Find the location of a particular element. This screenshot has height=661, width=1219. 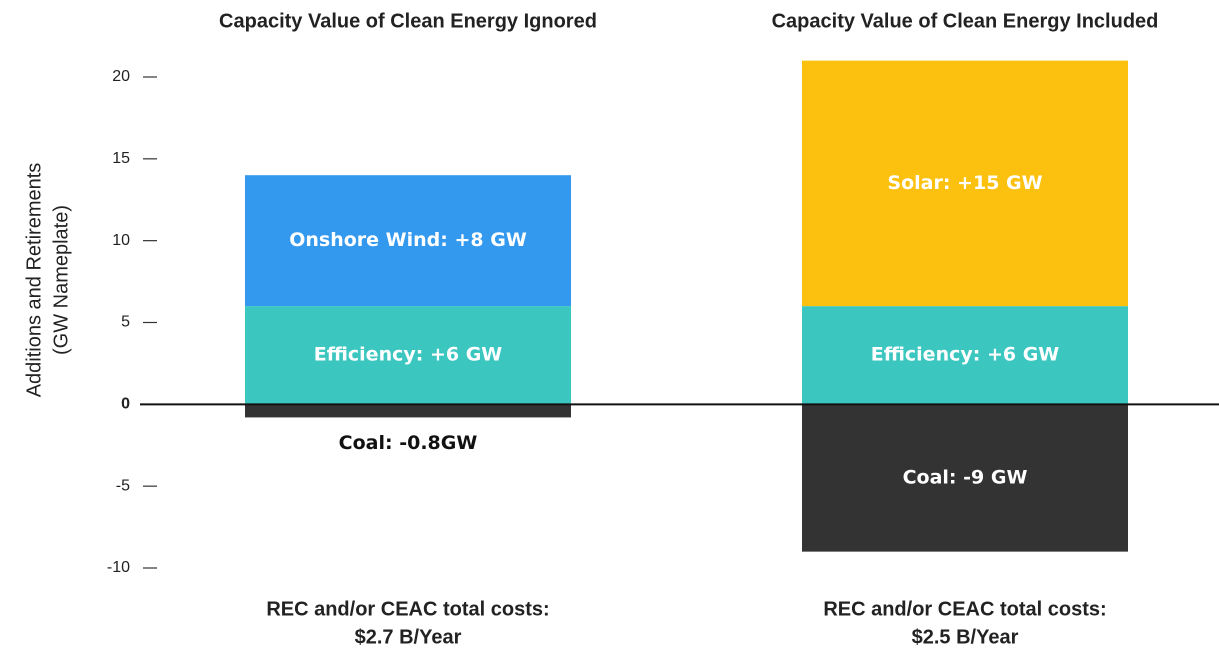

y-axis-label: (GW Nameplate) is located at coordinates (61, 280).